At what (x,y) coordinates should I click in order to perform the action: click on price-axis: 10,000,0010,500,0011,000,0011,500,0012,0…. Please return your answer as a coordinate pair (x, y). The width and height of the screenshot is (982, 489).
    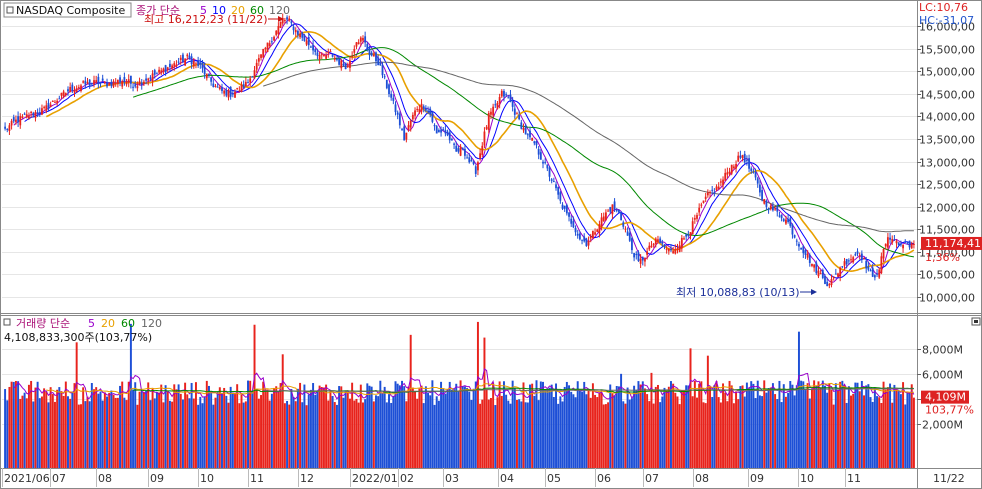
    Looking at the image, I should click on (949, 153).